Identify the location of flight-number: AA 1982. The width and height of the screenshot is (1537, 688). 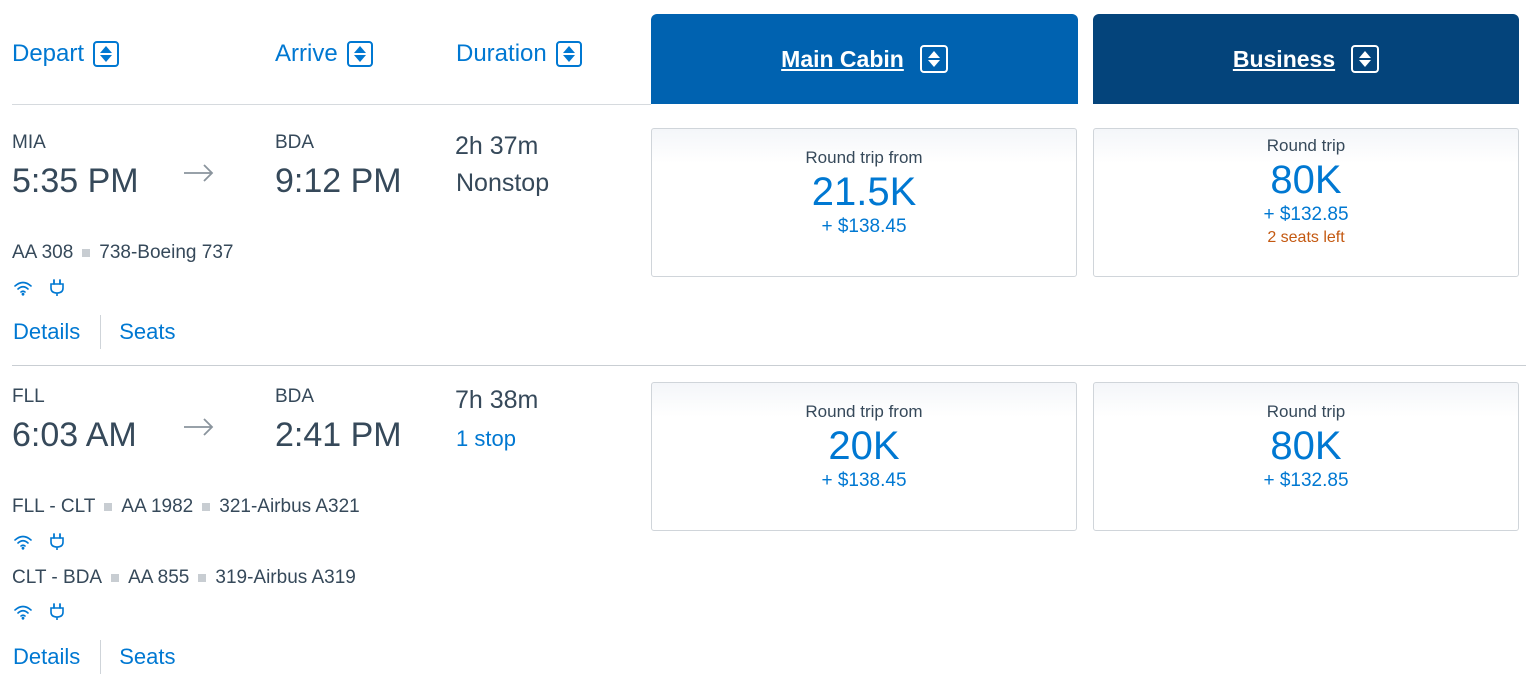
(157, 506).